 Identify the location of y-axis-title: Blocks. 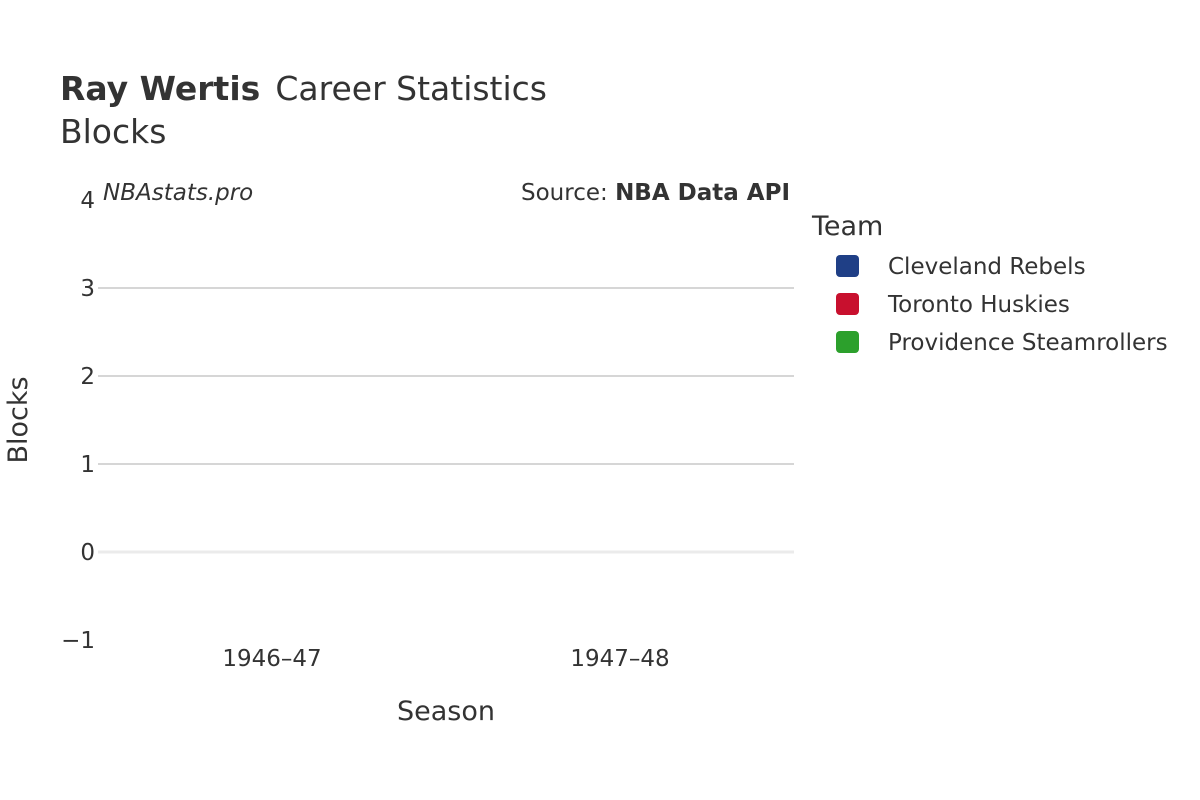
(18, 419).